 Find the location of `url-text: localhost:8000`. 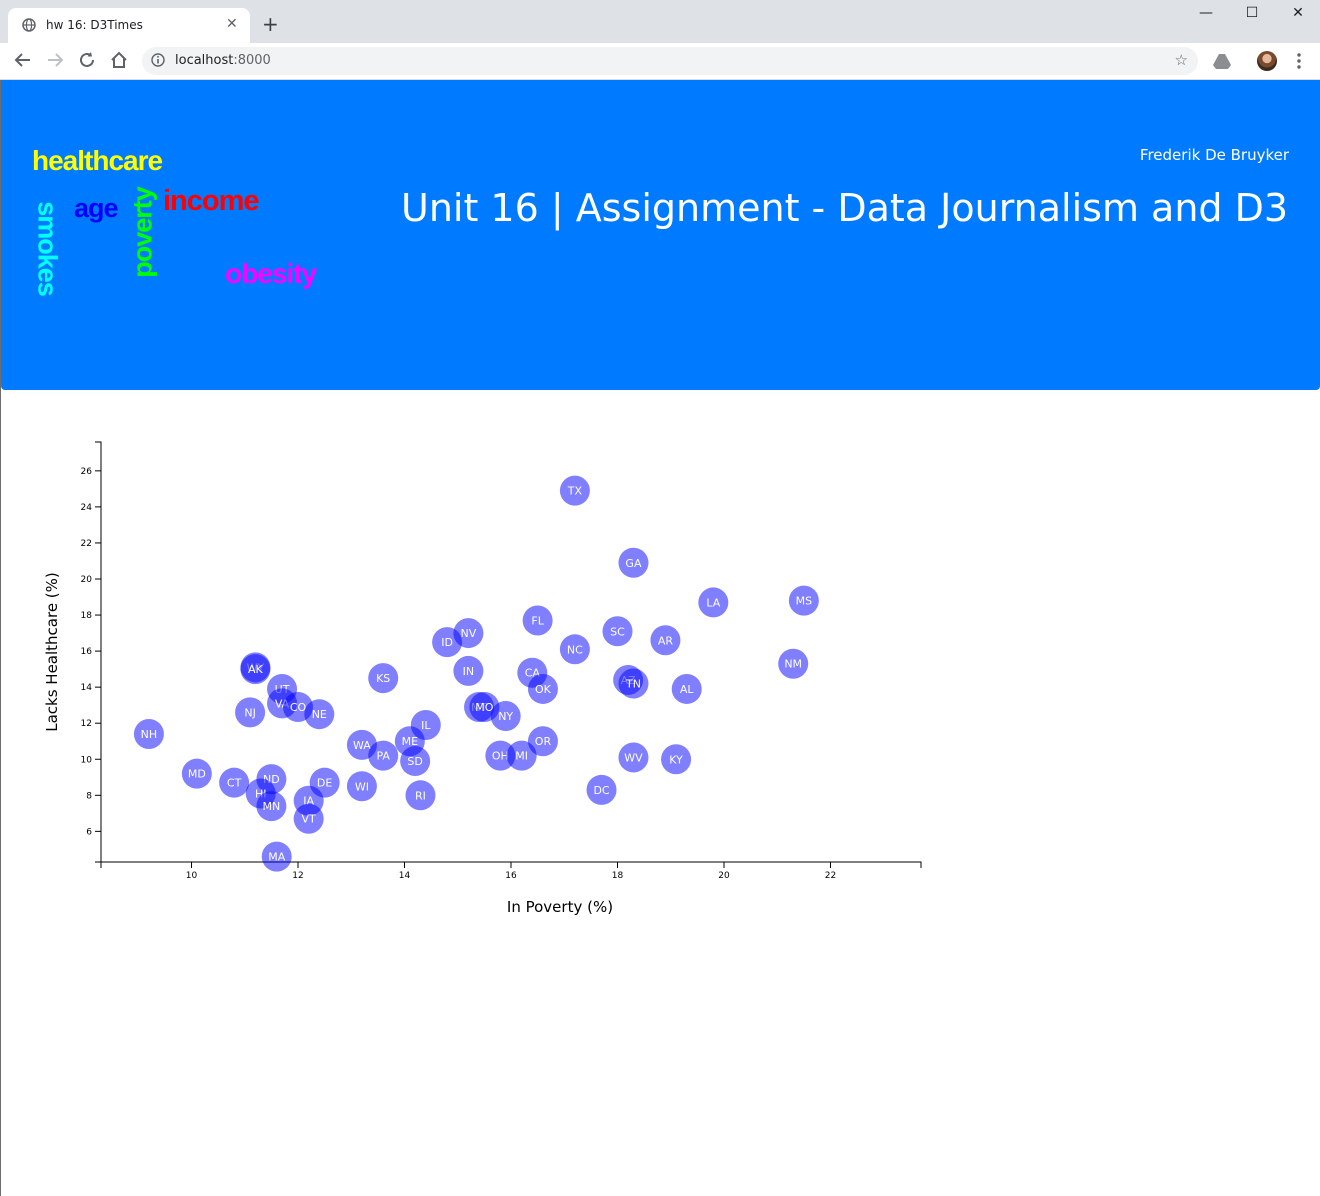

url-text: localhost:8000 is located at coordinates (223, 60).